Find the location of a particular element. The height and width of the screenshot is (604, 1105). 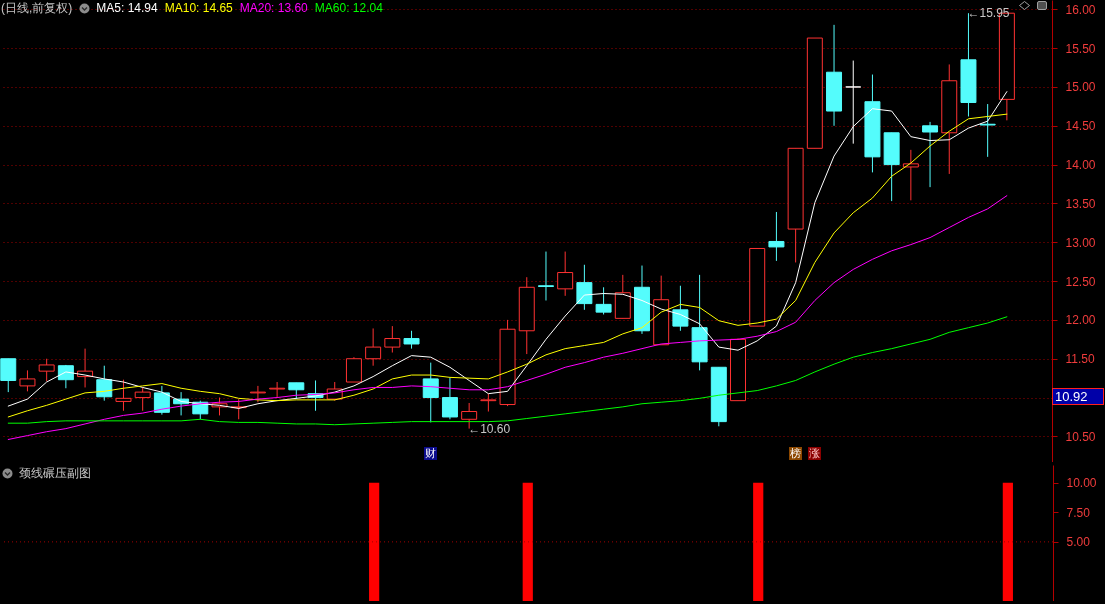

text: 10.92 is located at coordinates (1078, 396).